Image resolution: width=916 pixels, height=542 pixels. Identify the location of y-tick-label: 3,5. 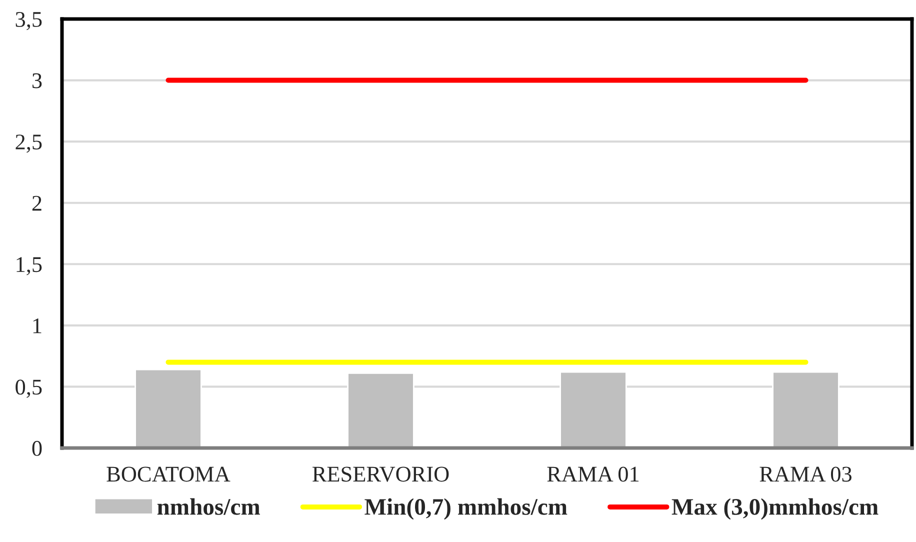
(29, 21).